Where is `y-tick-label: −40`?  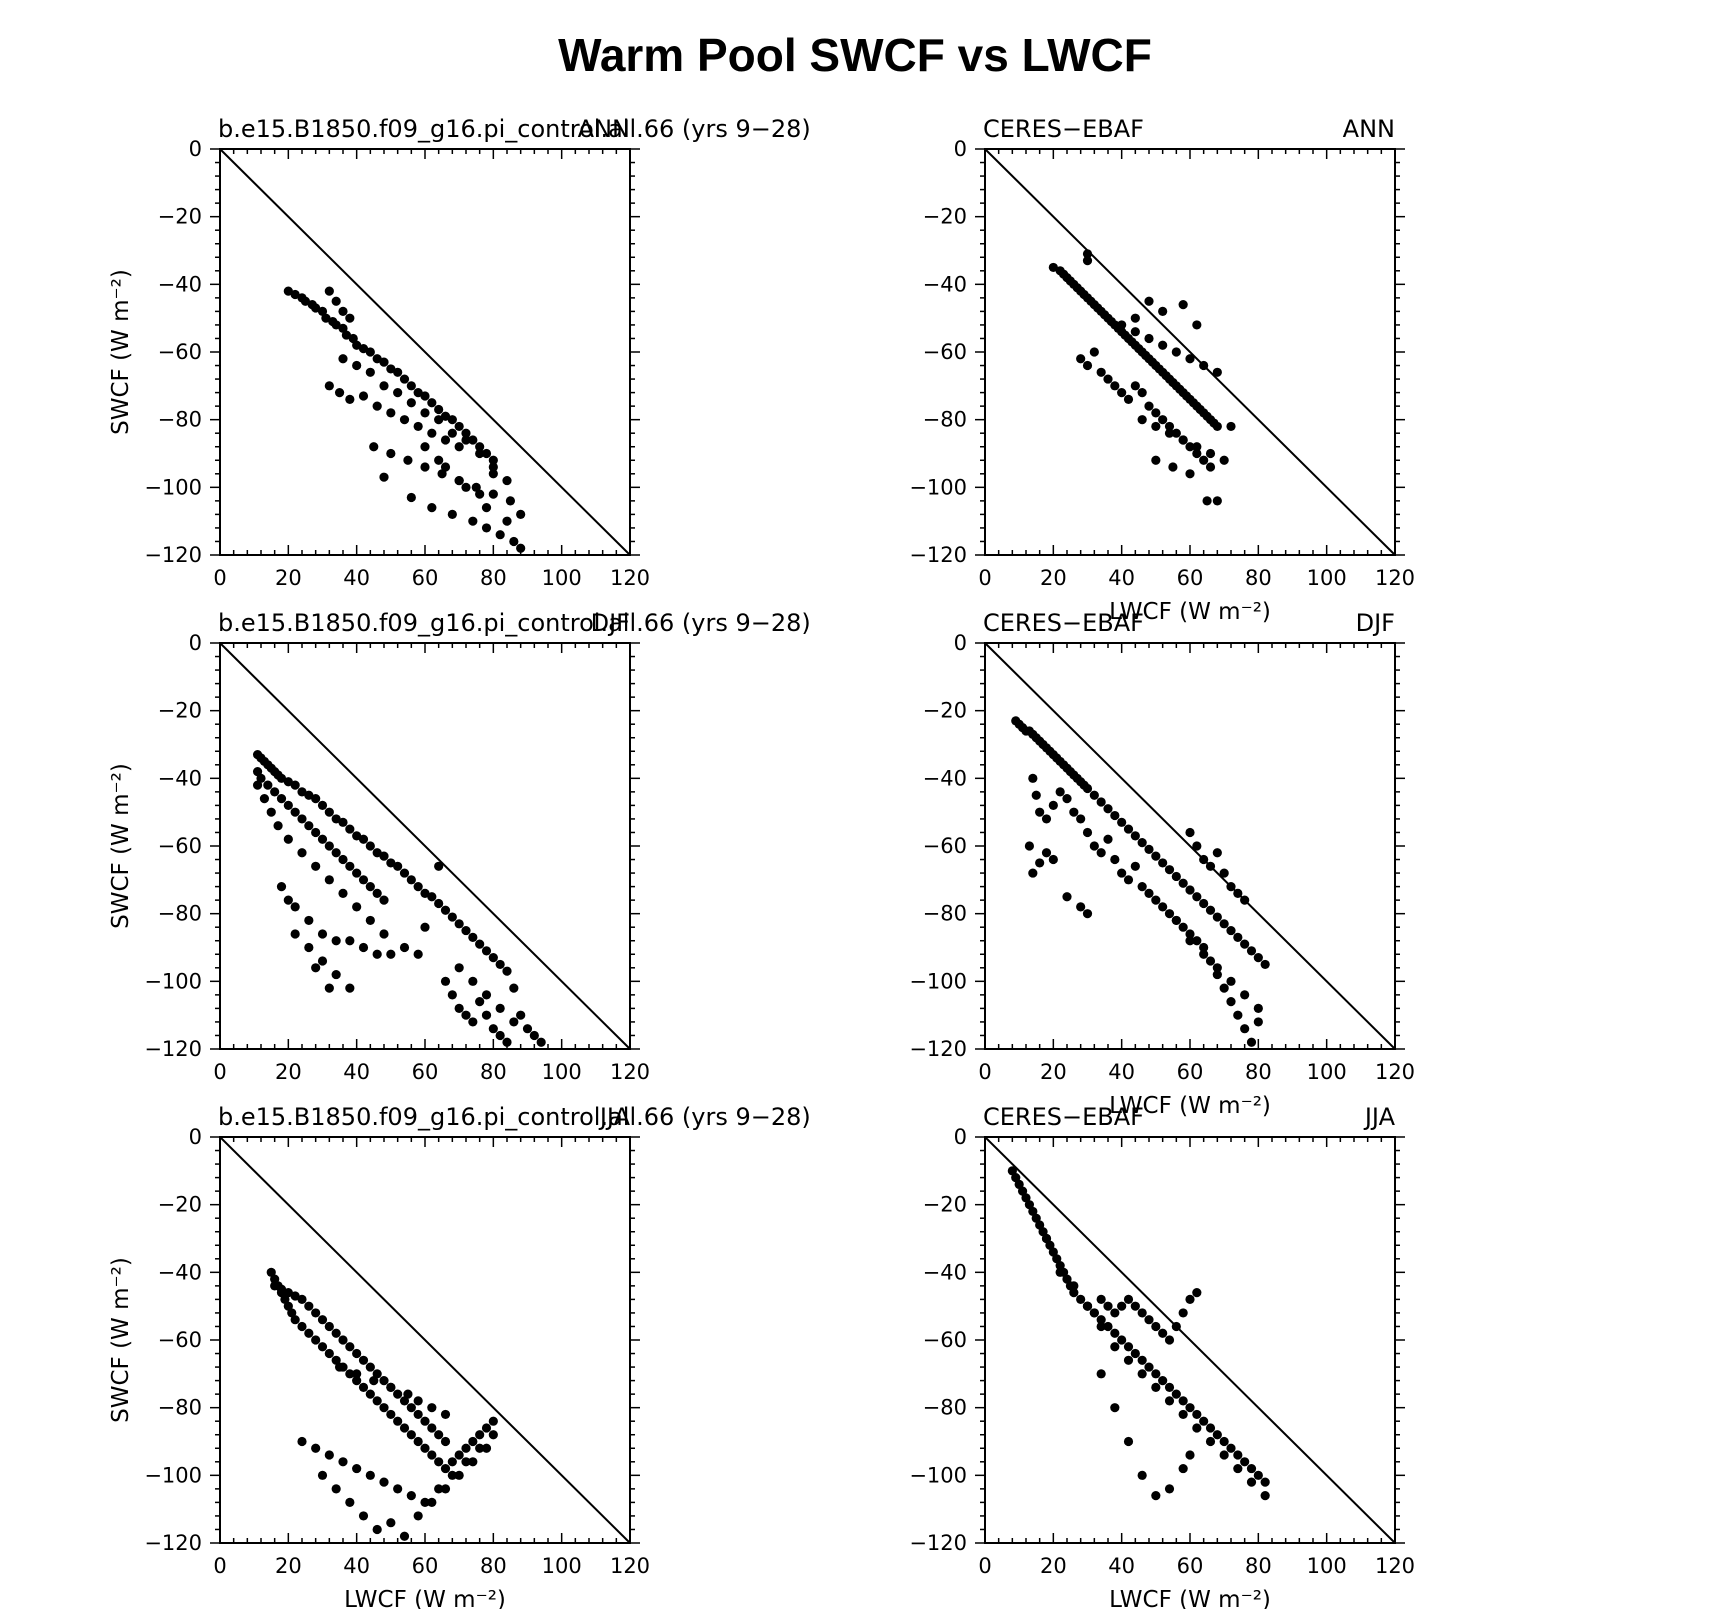
y-tick-label: −40 is located at coordinates (180, 778).